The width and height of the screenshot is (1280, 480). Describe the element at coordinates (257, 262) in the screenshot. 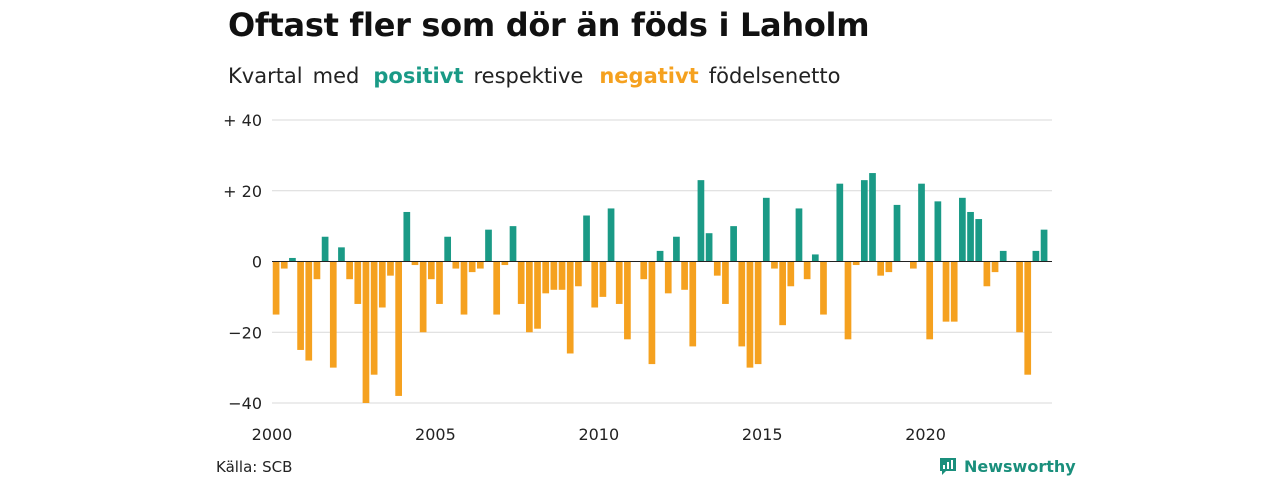

I see `y-tick-label: 0` at that location.